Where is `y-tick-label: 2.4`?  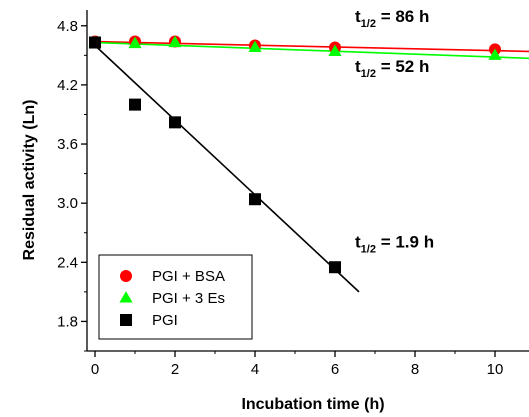
y-tick-label: 2.4 is located at coordinates (67, 262).